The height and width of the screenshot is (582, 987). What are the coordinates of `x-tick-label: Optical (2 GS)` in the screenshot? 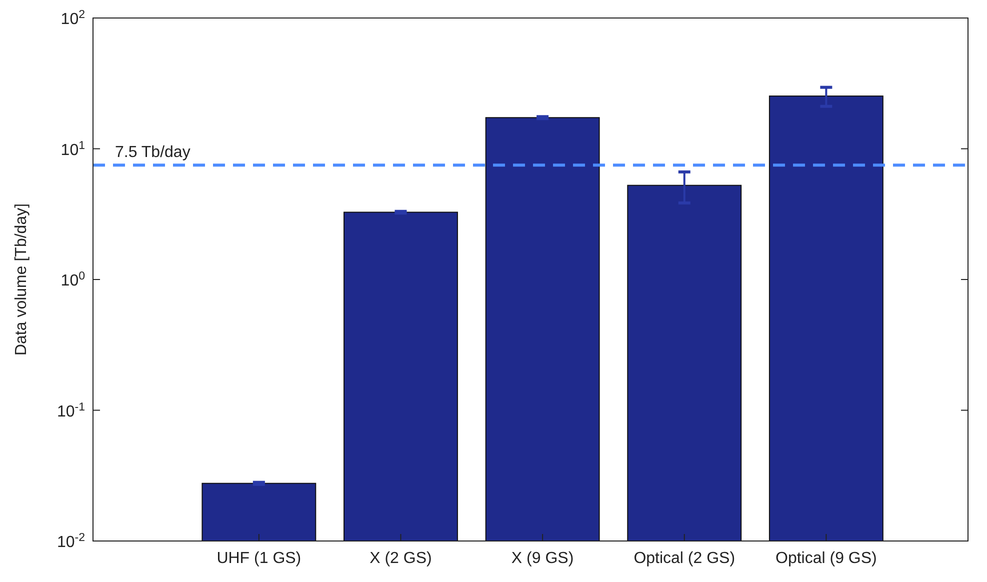 It's located at (685, 558).